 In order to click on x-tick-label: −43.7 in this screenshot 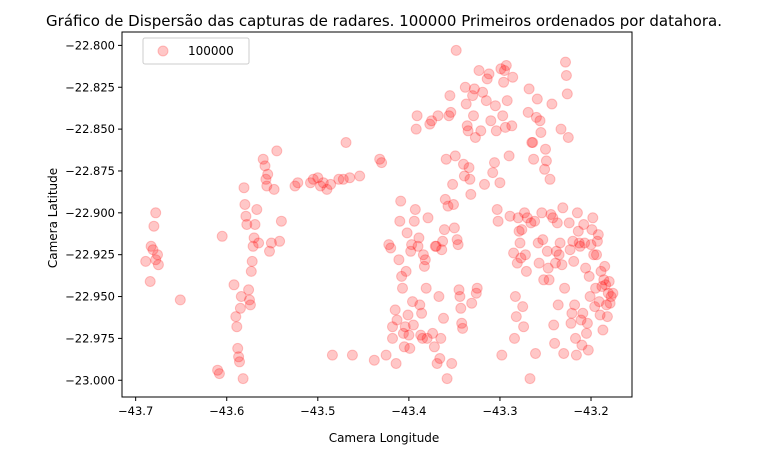, I will do `click(135, 411)`.